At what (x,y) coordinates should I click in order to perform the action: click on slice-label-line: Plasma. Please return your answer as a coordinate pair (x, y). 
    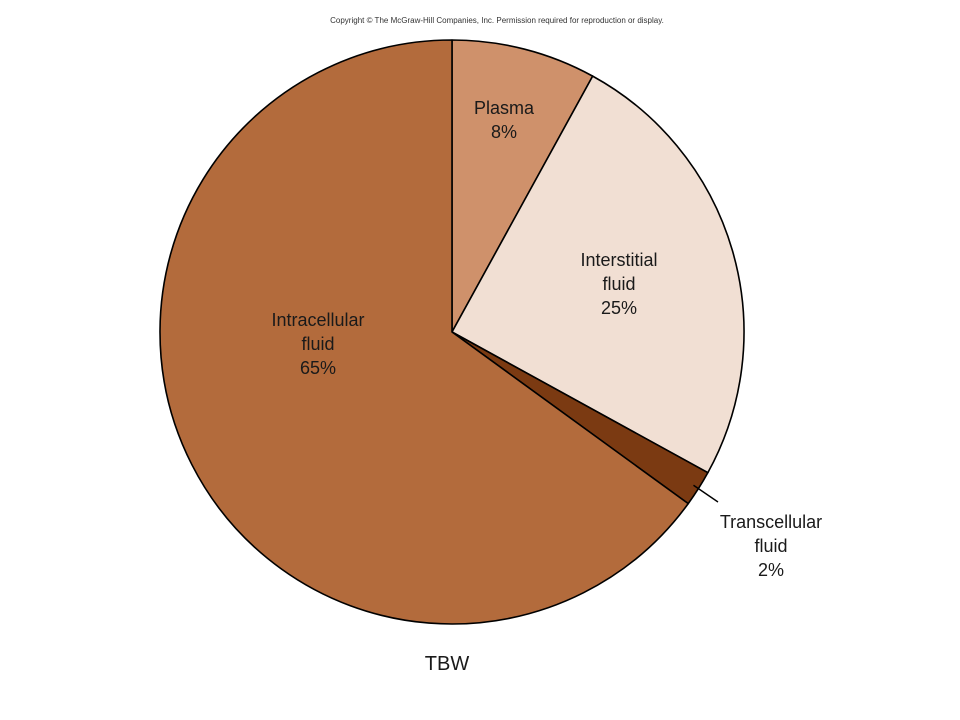
    Looking at the image, I should click on (504, 108).